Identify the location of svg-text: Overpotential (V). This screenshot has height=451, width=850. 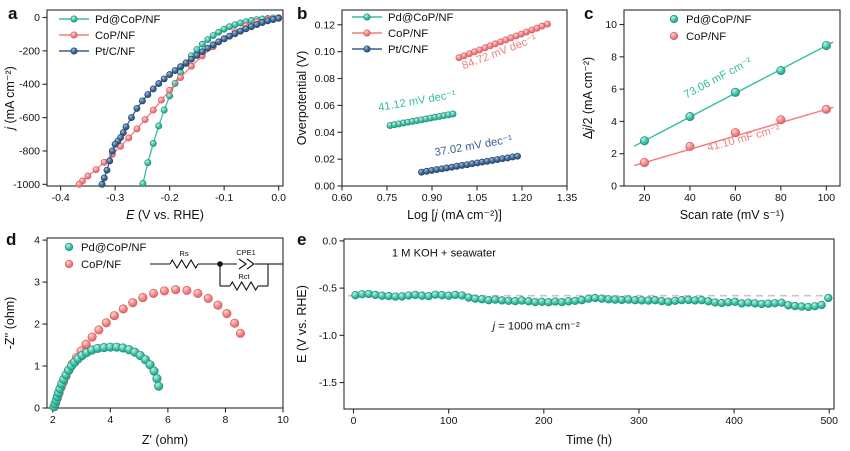
(302, 98).